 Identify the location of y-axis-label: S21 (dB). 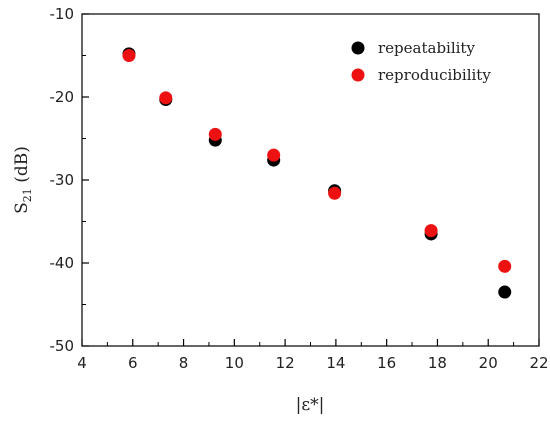
(23, 180).